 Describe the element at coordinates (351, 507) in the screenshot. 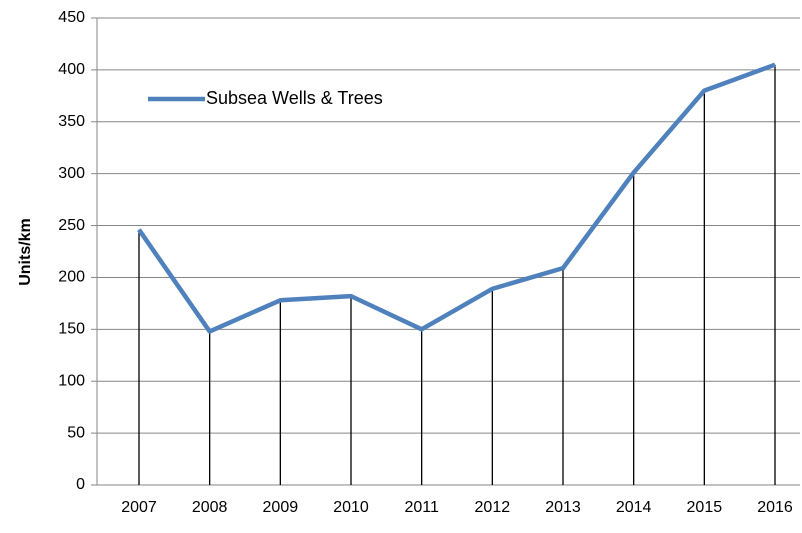

I see `x-tick-label: 2010` at that location.